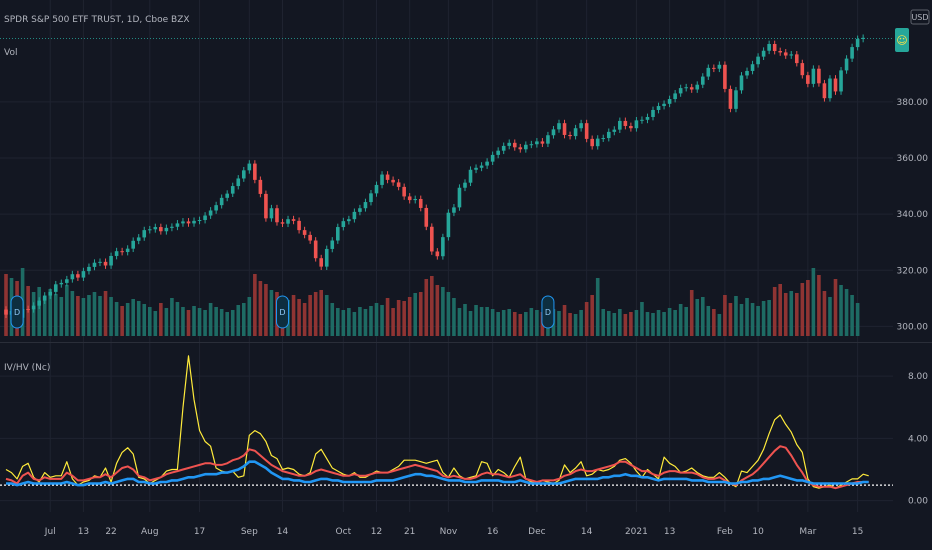 This screenshot has width=932, height=550. I want to click on dividend-badge, so click(548, 312).